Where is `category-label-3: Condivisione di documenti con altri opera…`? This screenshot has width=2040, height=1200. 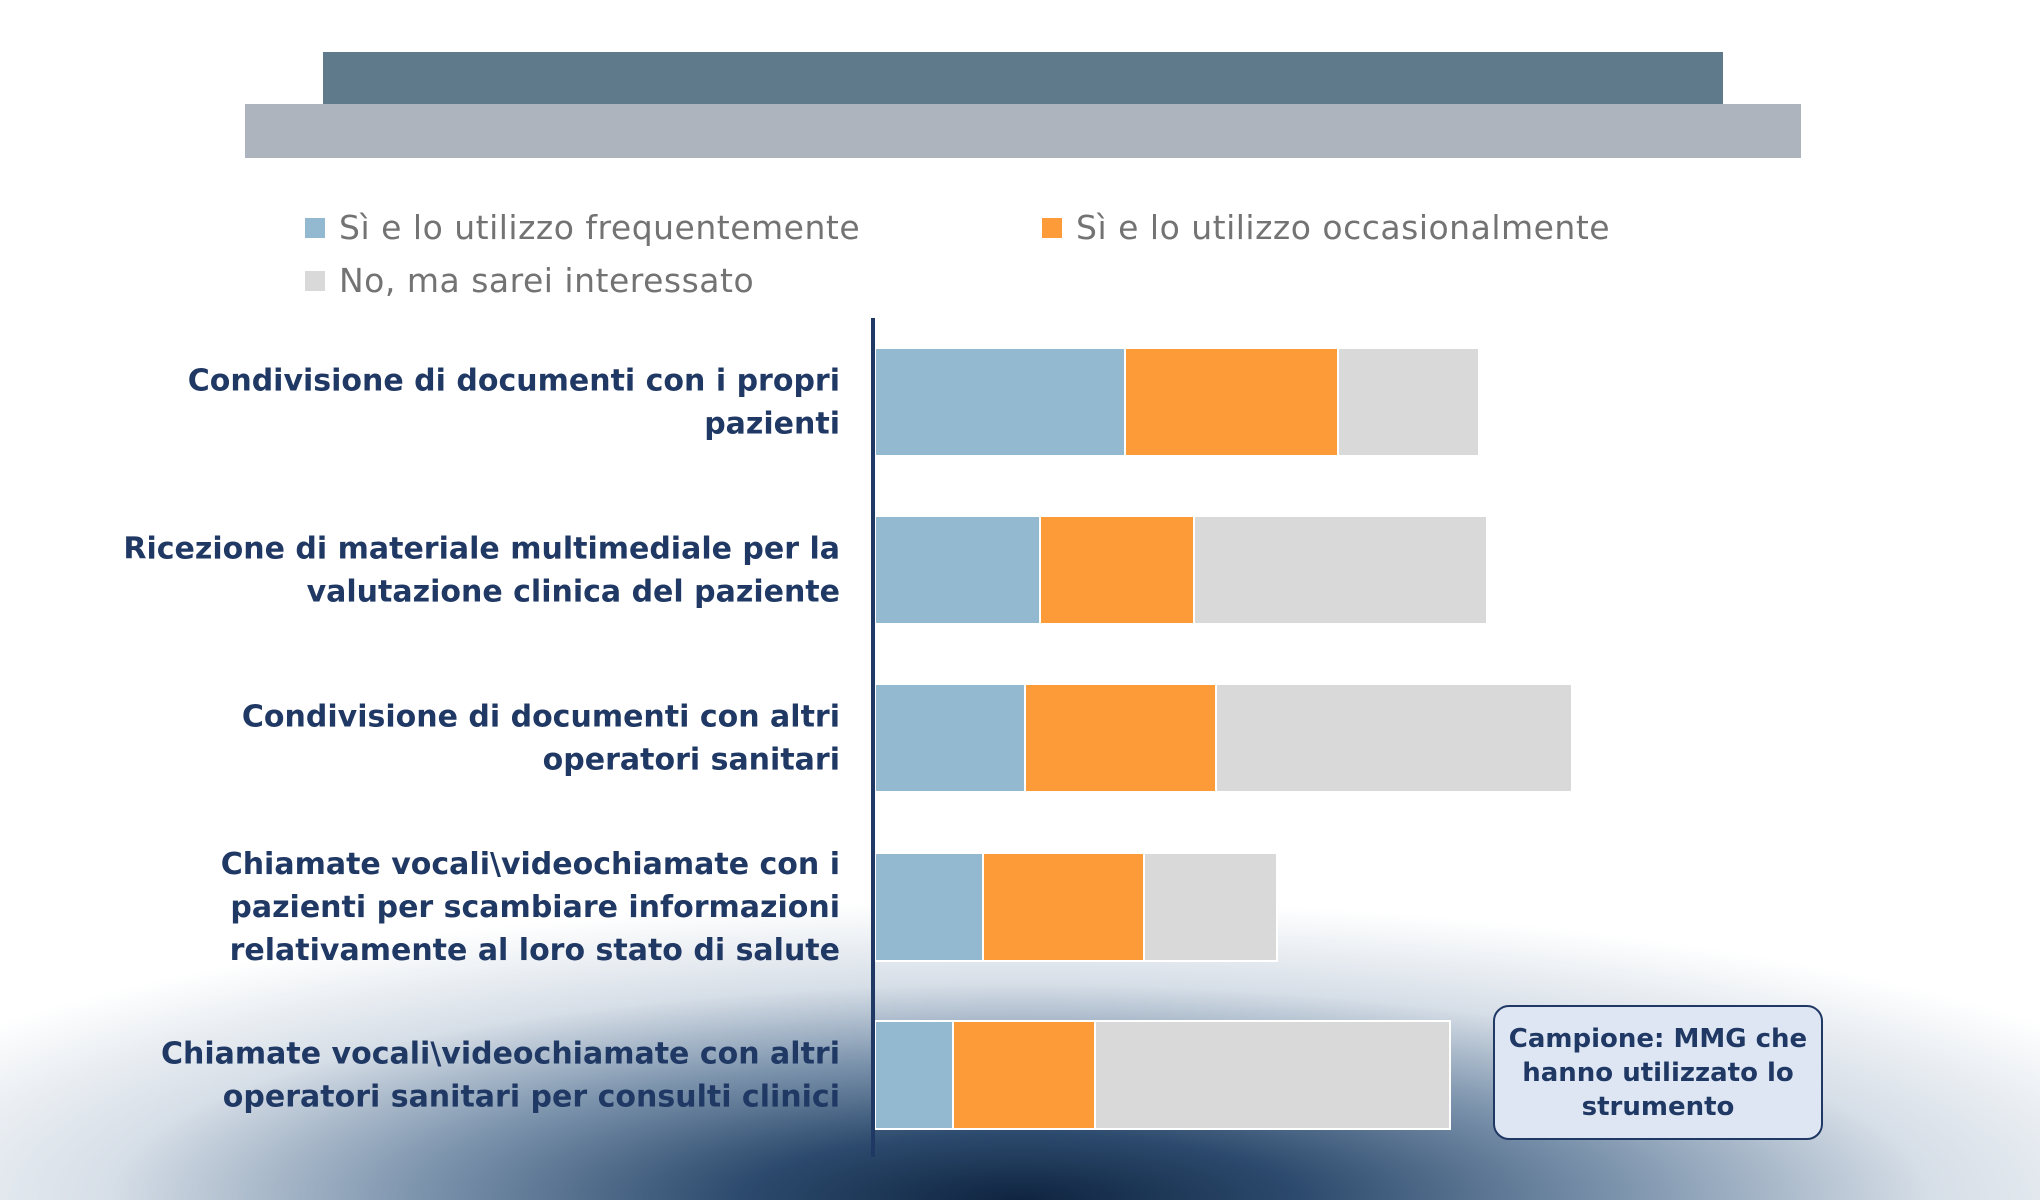
category-label-3: Condivisione di documenti con altri opera… is located at coordinates (541, 739).